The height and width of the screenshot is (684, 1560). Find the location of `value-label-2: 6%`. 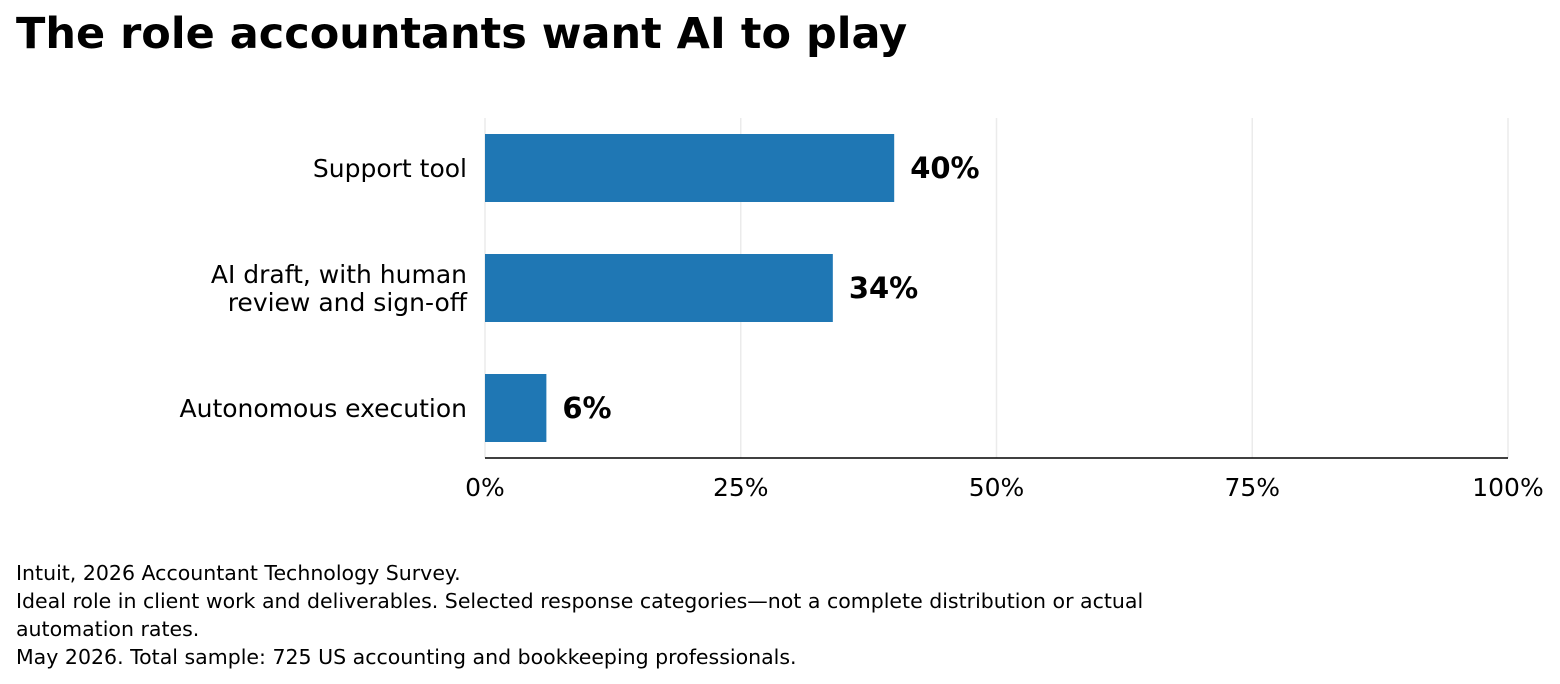

value-label-2: 6% is located at coordinates (586, 408).